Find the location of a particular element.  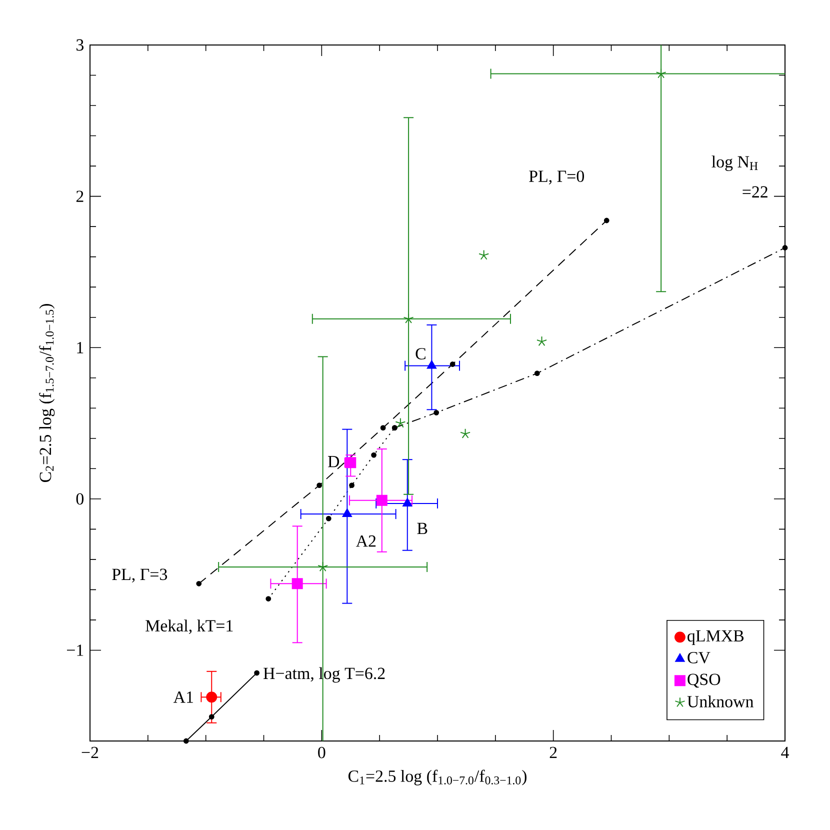

x-tick-label: 2 is located at coordinates (553, 752).